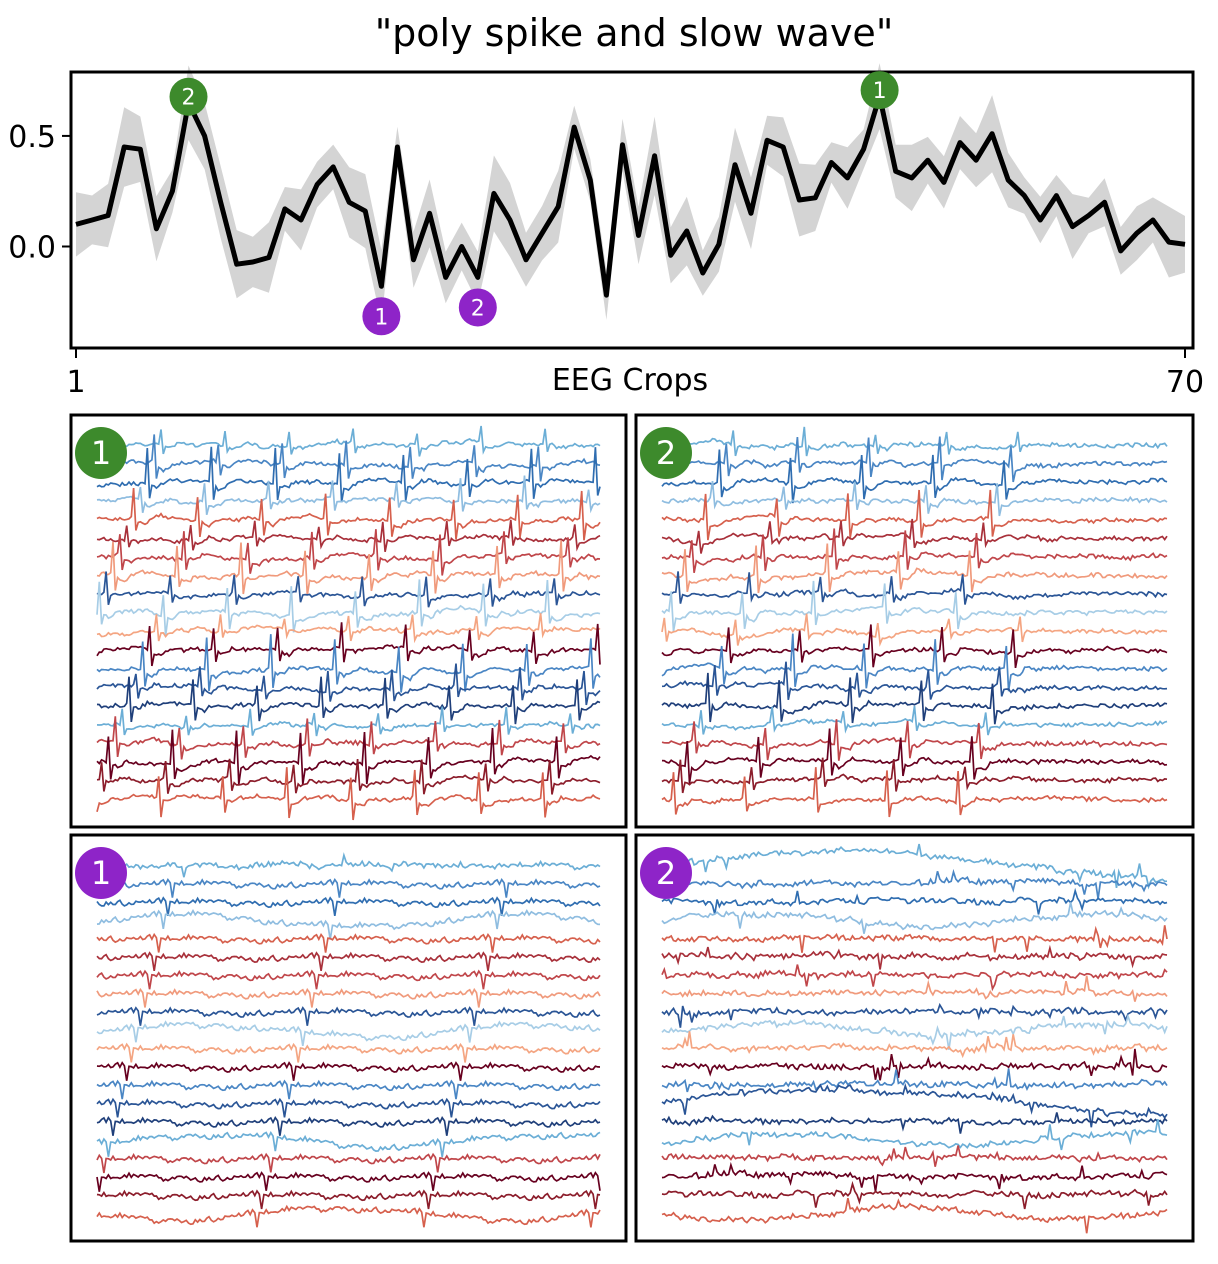 Image resolution: width=1218 pixels, height=1264 pixels. I want to click on eeg-panel-badge: 1, so click(101, 873).